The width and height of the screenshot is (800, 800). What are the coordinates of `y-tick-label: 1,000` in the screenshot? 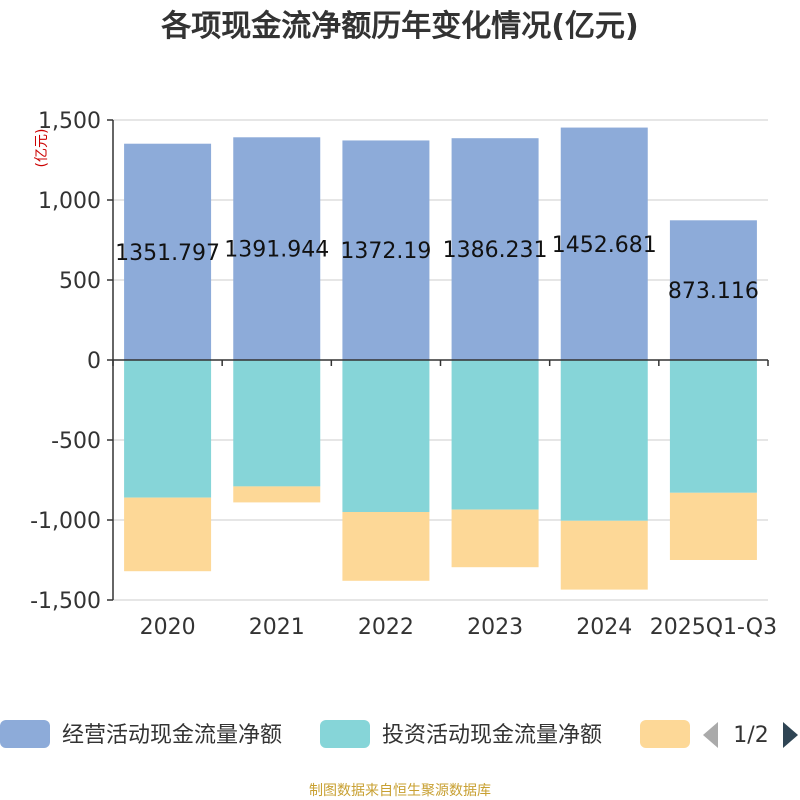 It's located at (69, 201).